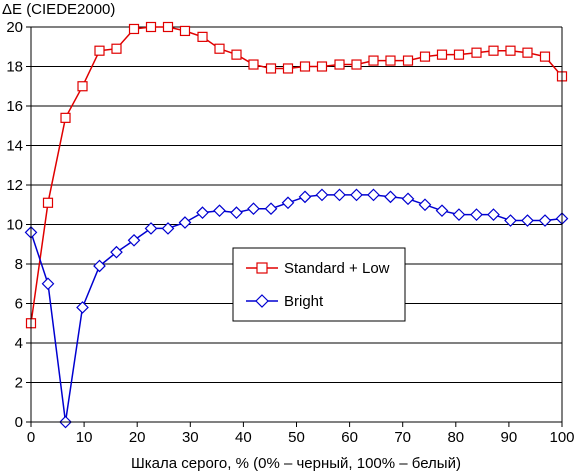  Describe the element at coordinates (14, 27) in the screenshot. I see `y-tick-label: 20` at that location.